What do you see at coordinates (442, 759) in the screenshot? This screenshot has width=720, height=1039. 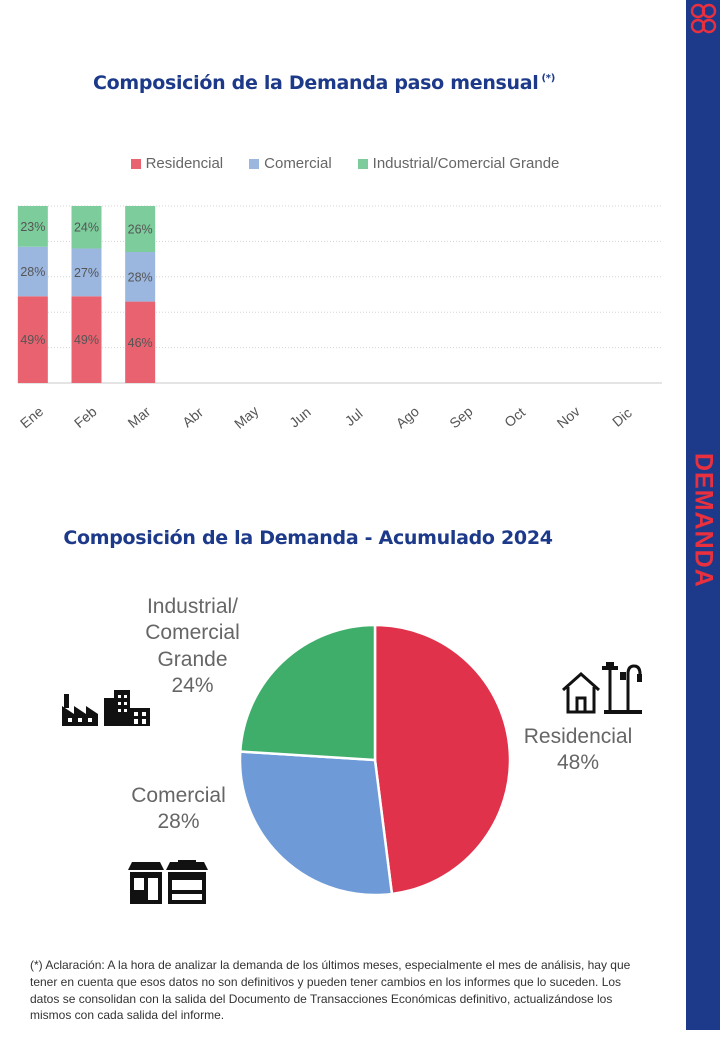 I see `pie-slice-residencial` at bounding box center [442, 759].